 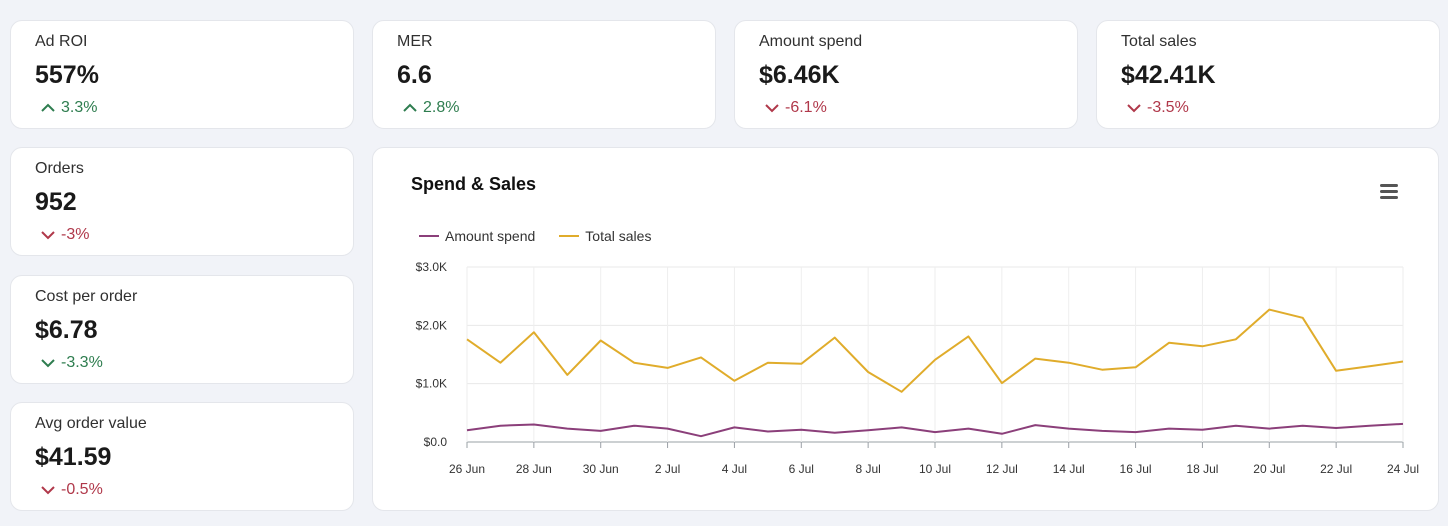 I want to click on x-tick-label: 12 Jul, so click(x=1002, y=469).